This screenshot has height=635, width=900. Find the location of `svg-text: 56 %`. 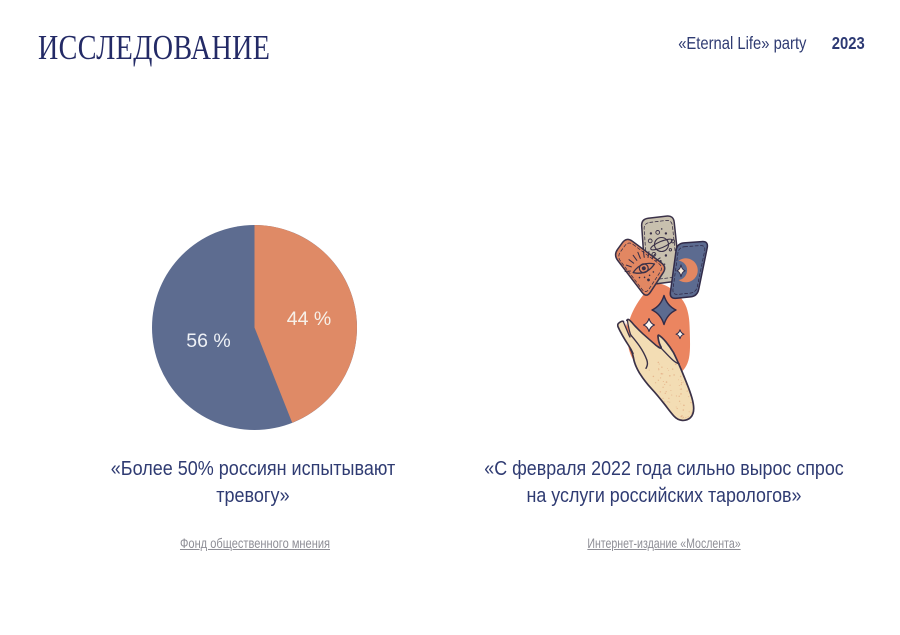

svg-text: 56 % is located at coordinates (208, 341).